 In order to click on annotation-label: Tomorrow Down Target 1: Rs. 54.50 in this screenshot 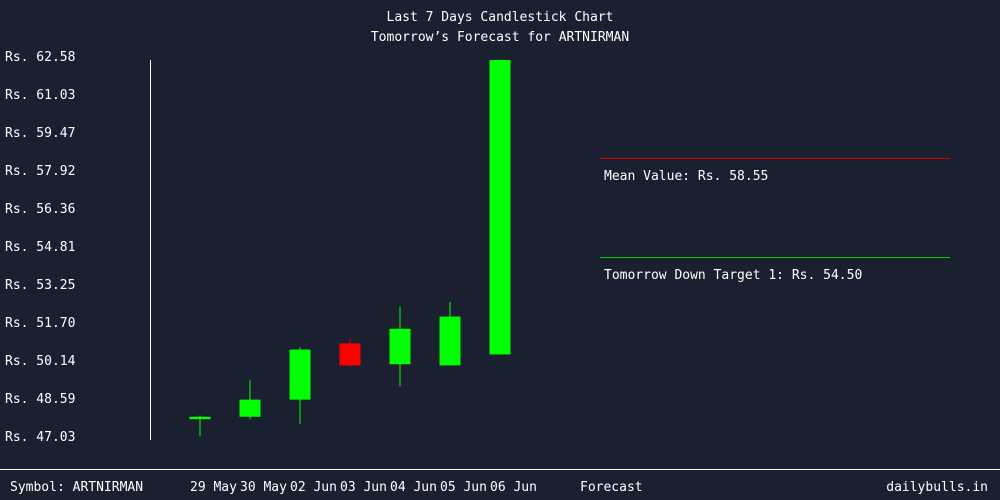, I will do `click(733, 275)`.